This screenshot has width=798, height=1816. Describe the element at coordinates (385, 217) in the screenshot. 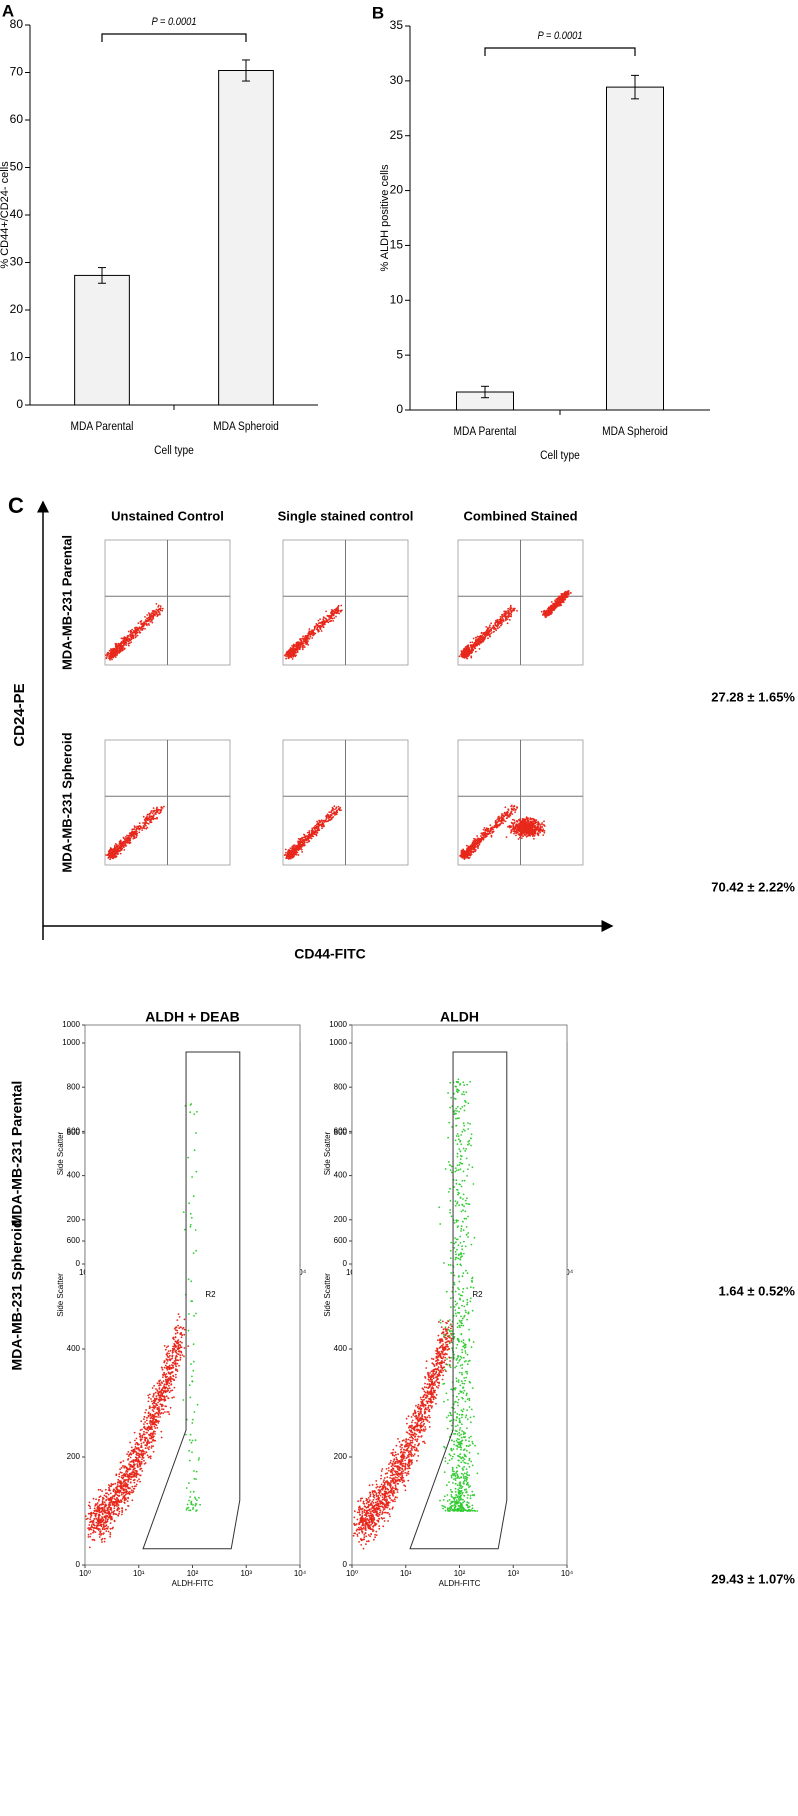

I see `y-axis-label: % ALDH positive cells` at that location.